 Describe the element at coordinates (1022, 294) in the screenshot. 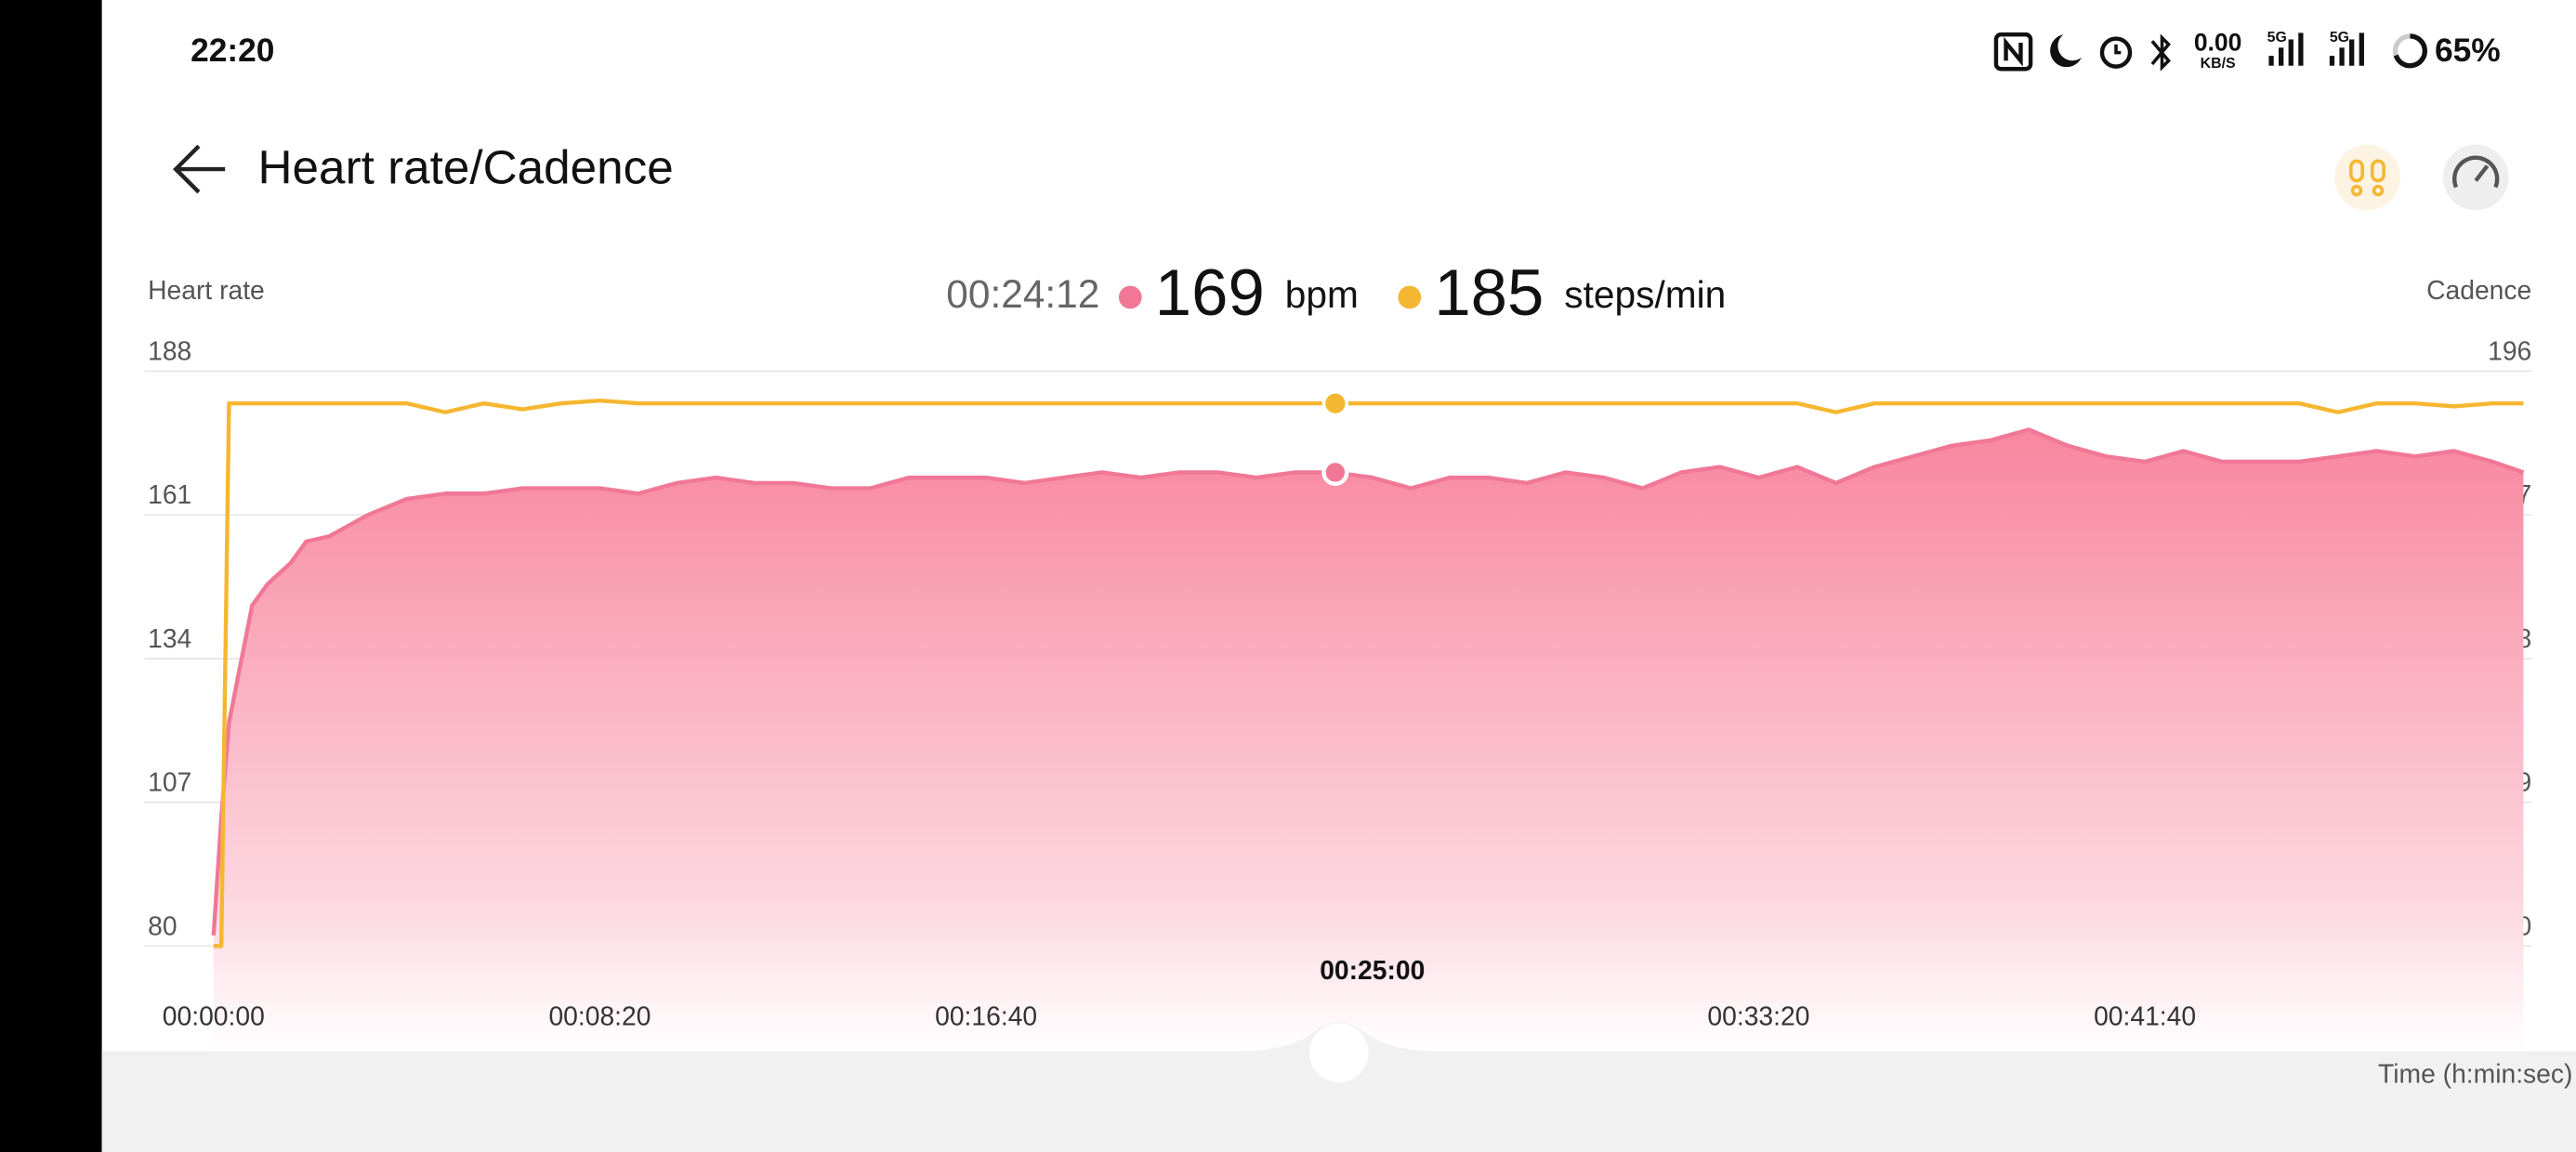

I see `cursor-time: 00:24:12` at that location.